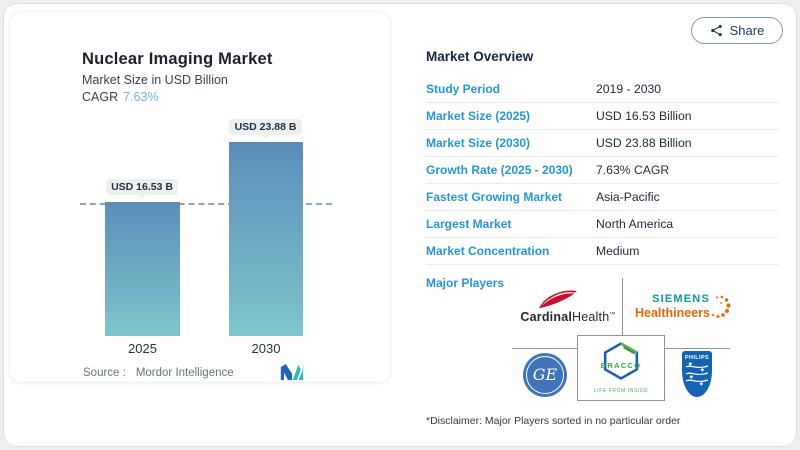  I want to click on cagr-value: 7.63%, so click(141, 97).